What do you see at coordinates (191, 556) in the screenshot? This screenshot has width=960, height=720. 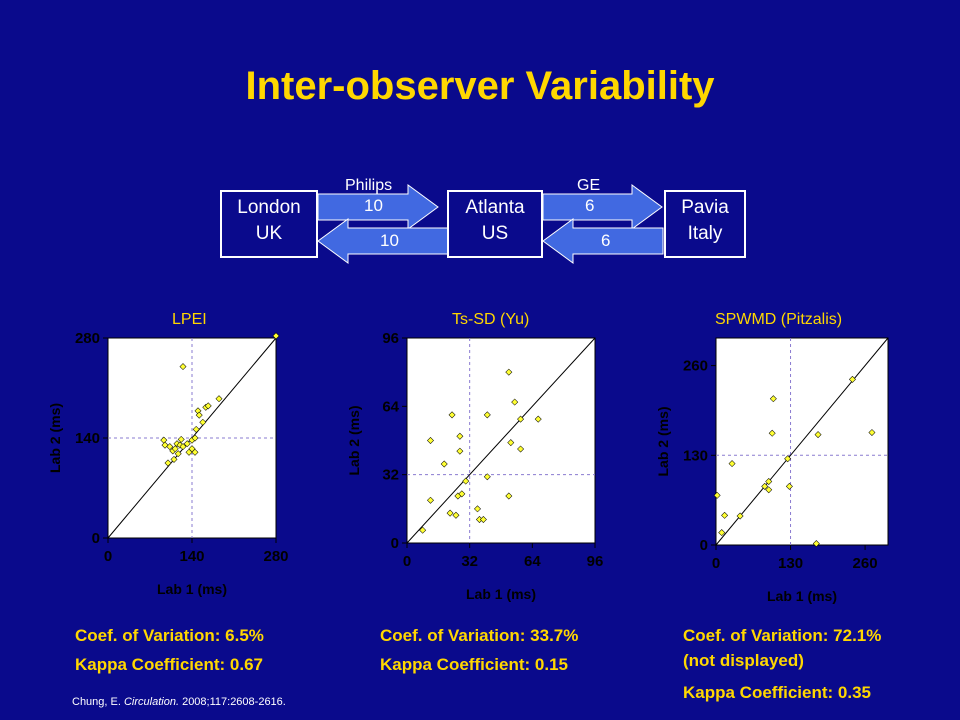 I see `x-tick-label: 140` at bounding box center [191, 556].